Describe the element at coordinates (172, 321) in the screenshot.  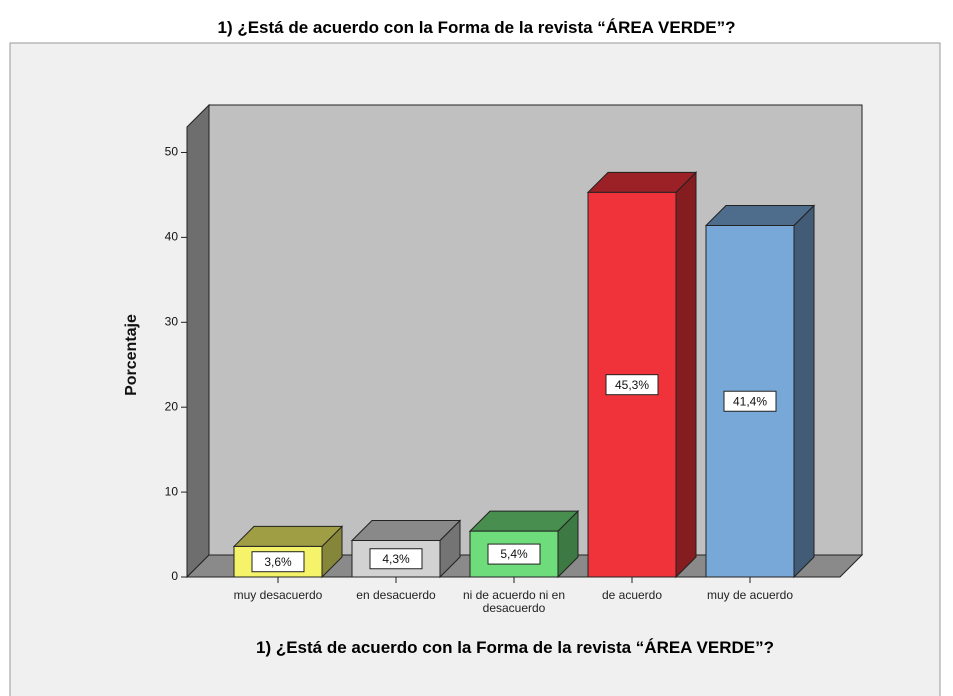
I see `y-tick-label: 30` at that location.